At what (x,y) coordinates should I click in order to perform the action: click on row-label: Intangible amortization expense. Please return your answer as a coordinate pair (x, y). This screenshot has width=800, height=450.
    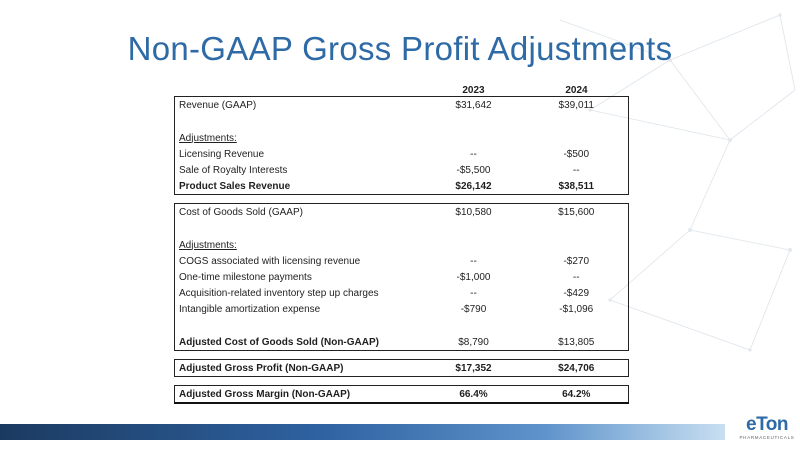
    Looking at the image, I should click on (298, 309).